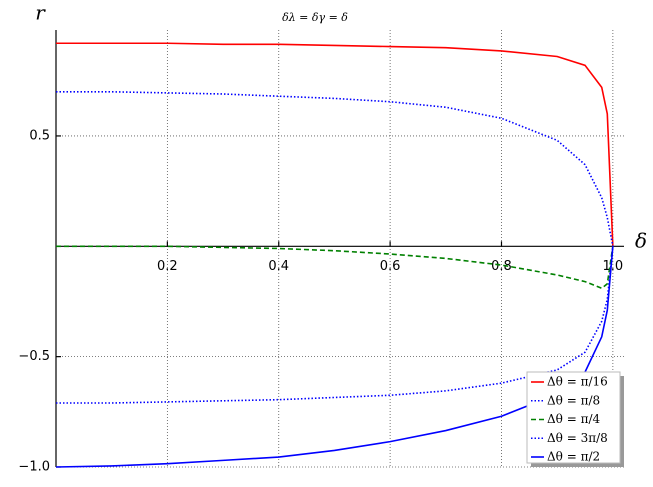  Describe the element at coordinates (641, 241) in the screenshot. I see `x-axis-label: δ` at that location.